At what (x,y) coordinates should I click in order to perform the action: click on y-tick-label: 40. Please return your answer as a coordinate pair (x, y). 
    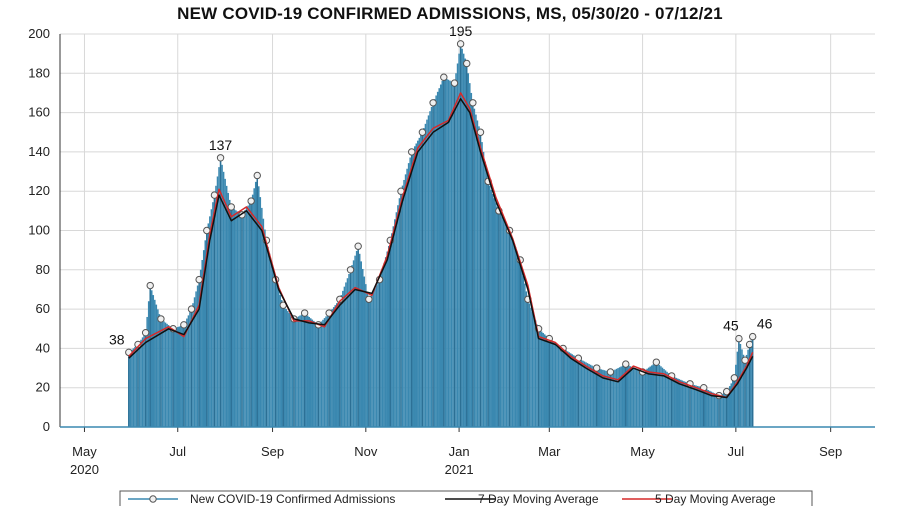
    Looking at the image, I should click on (43, 347).